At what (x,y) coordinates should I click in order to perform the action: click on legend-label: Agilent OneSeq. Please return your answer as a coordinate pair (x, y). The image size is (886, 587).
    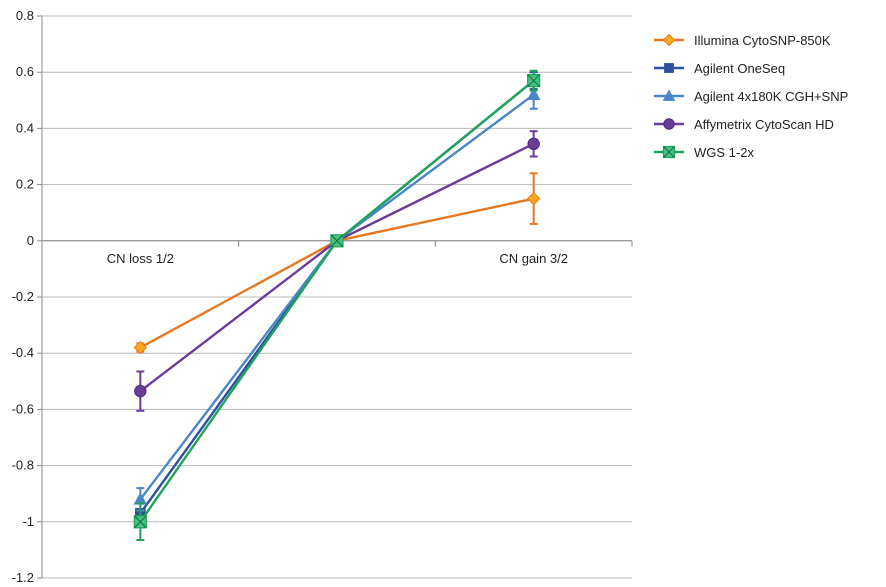
    Looking at the image, I should click on (739, 68).